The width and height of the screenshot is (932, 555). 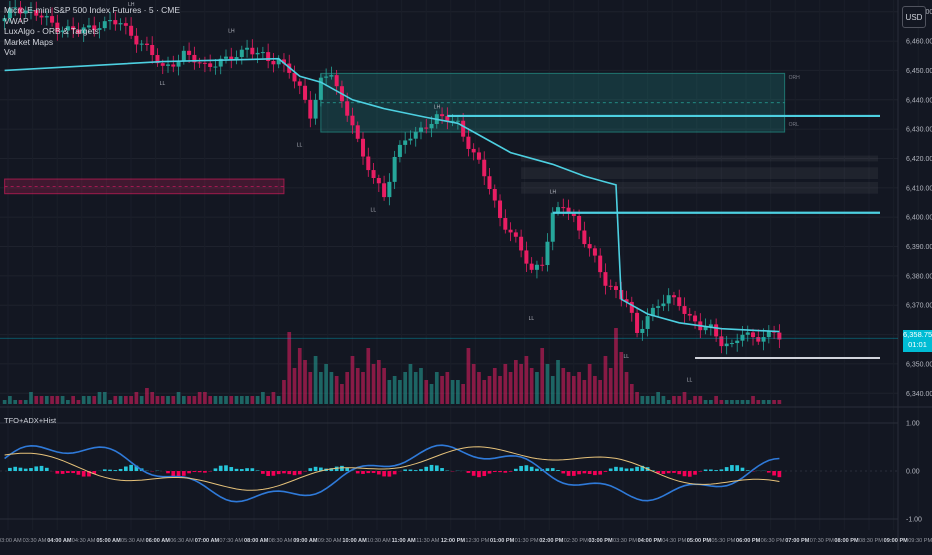 What do you see at coordinates (896, 541) in the screenshot?
I see `time-tick-label: 09:00 PM` at bounding box center [896, 541].